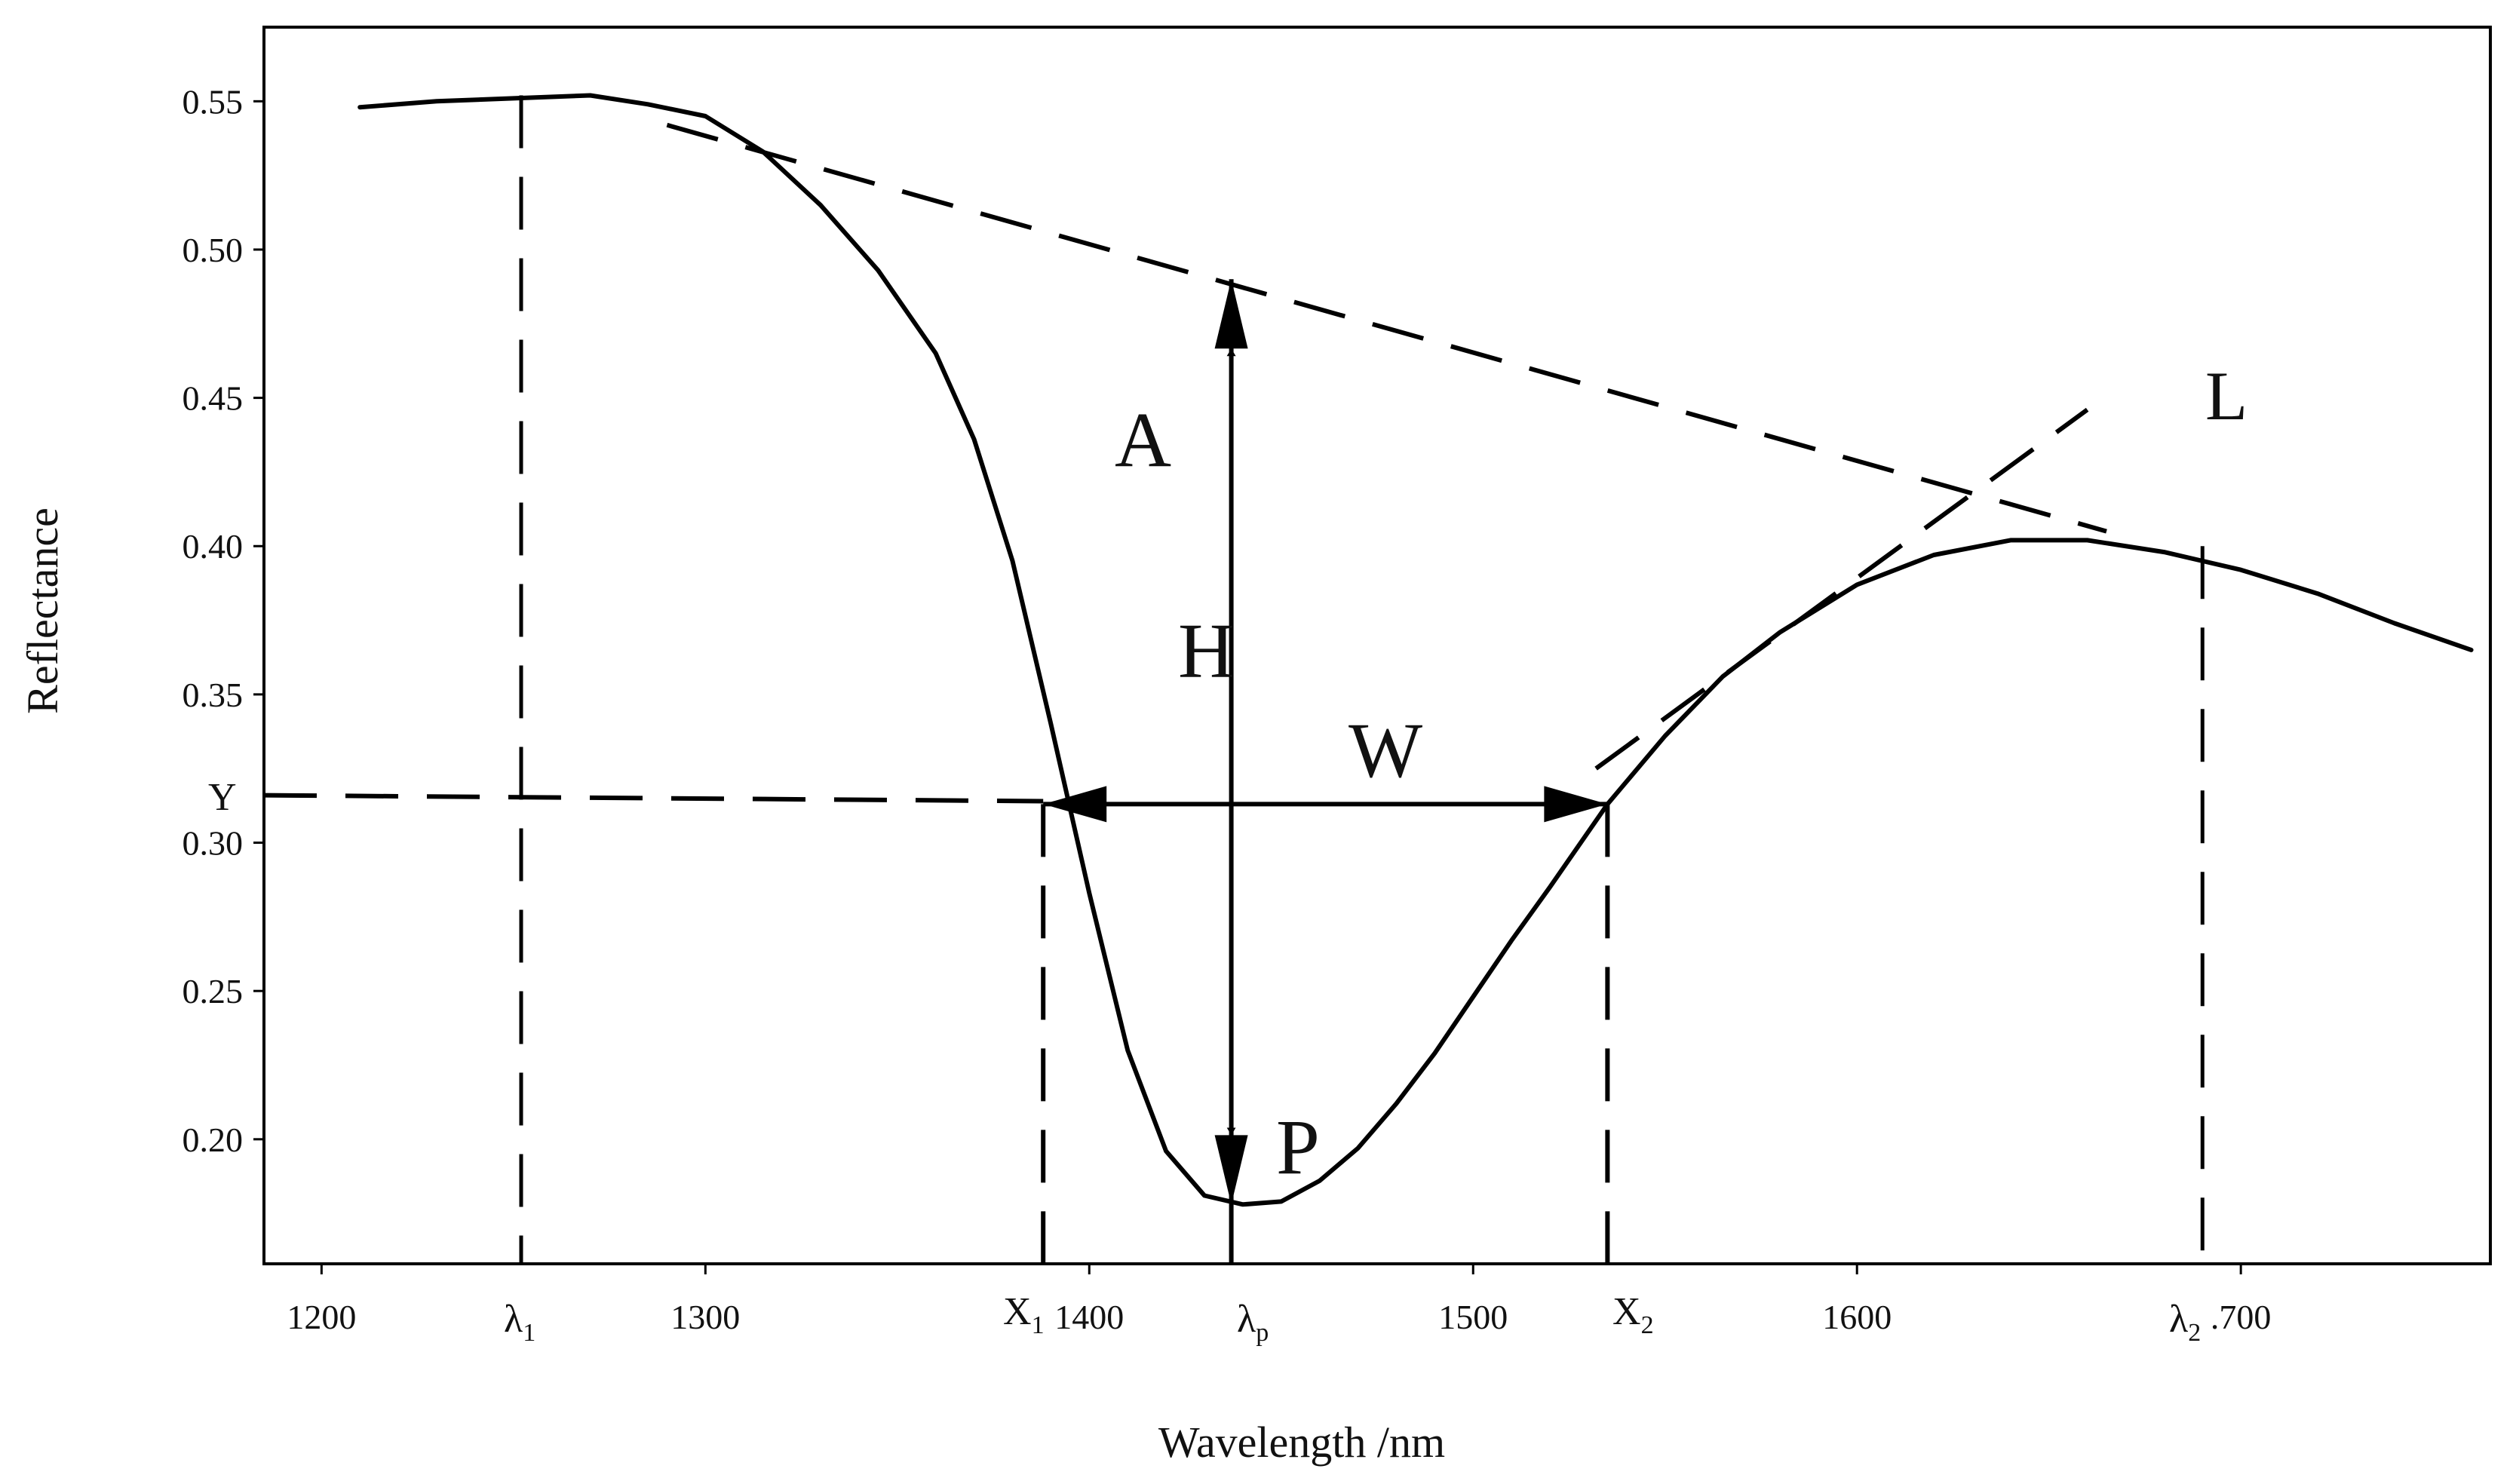 This screenshot has height=1484, width=2516. Describe the element at coordinates (213, 546) in the screenshot. I see `y-tick-label: 0.40` at that location.